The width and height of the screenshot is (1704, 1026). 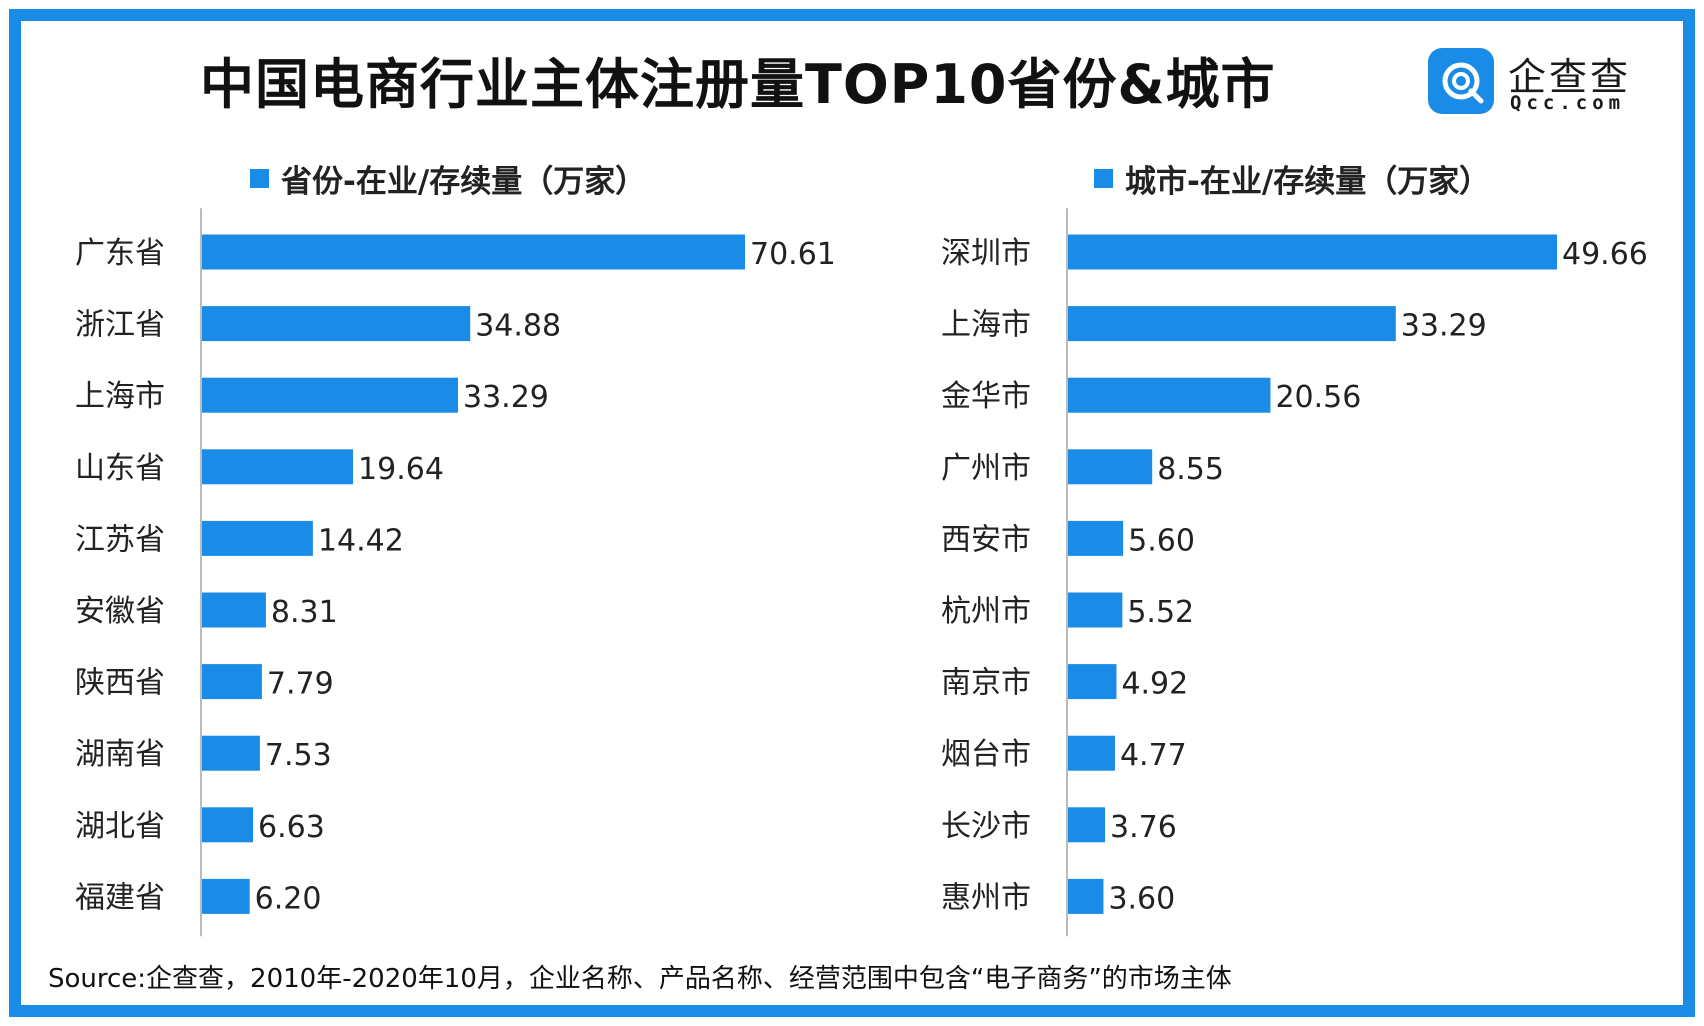 What do you see at coordinates (1103, 178) in the screenshot?
I see `city-legend-swatch` at bounding box center [1103, 178].